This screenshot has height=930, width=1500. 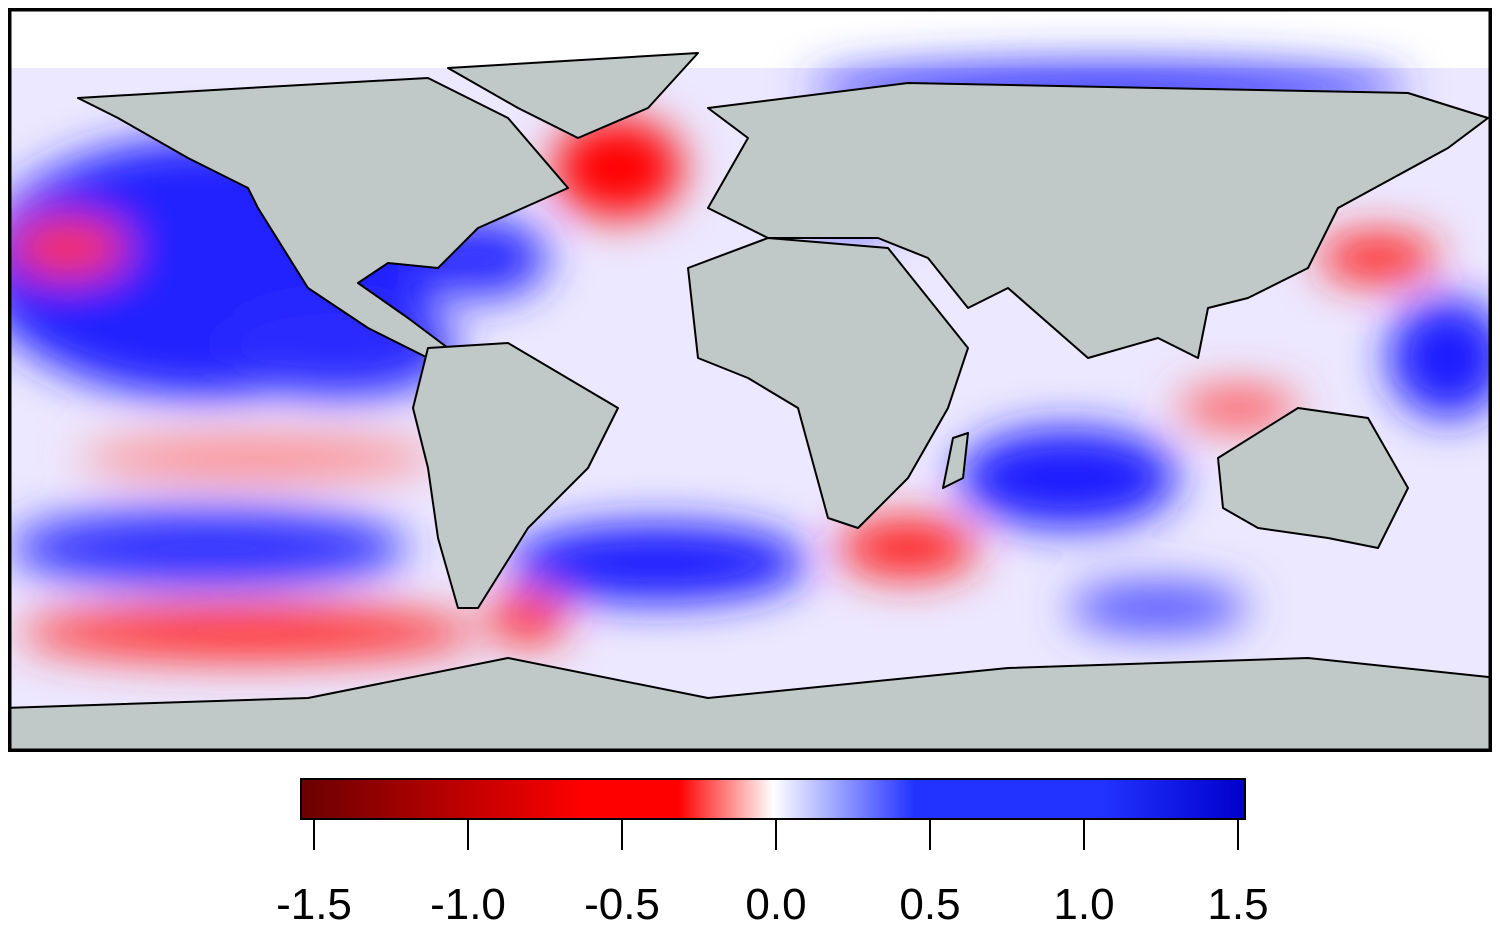 I want to click on red-region-central-pacific, so click(x=68, y=248).